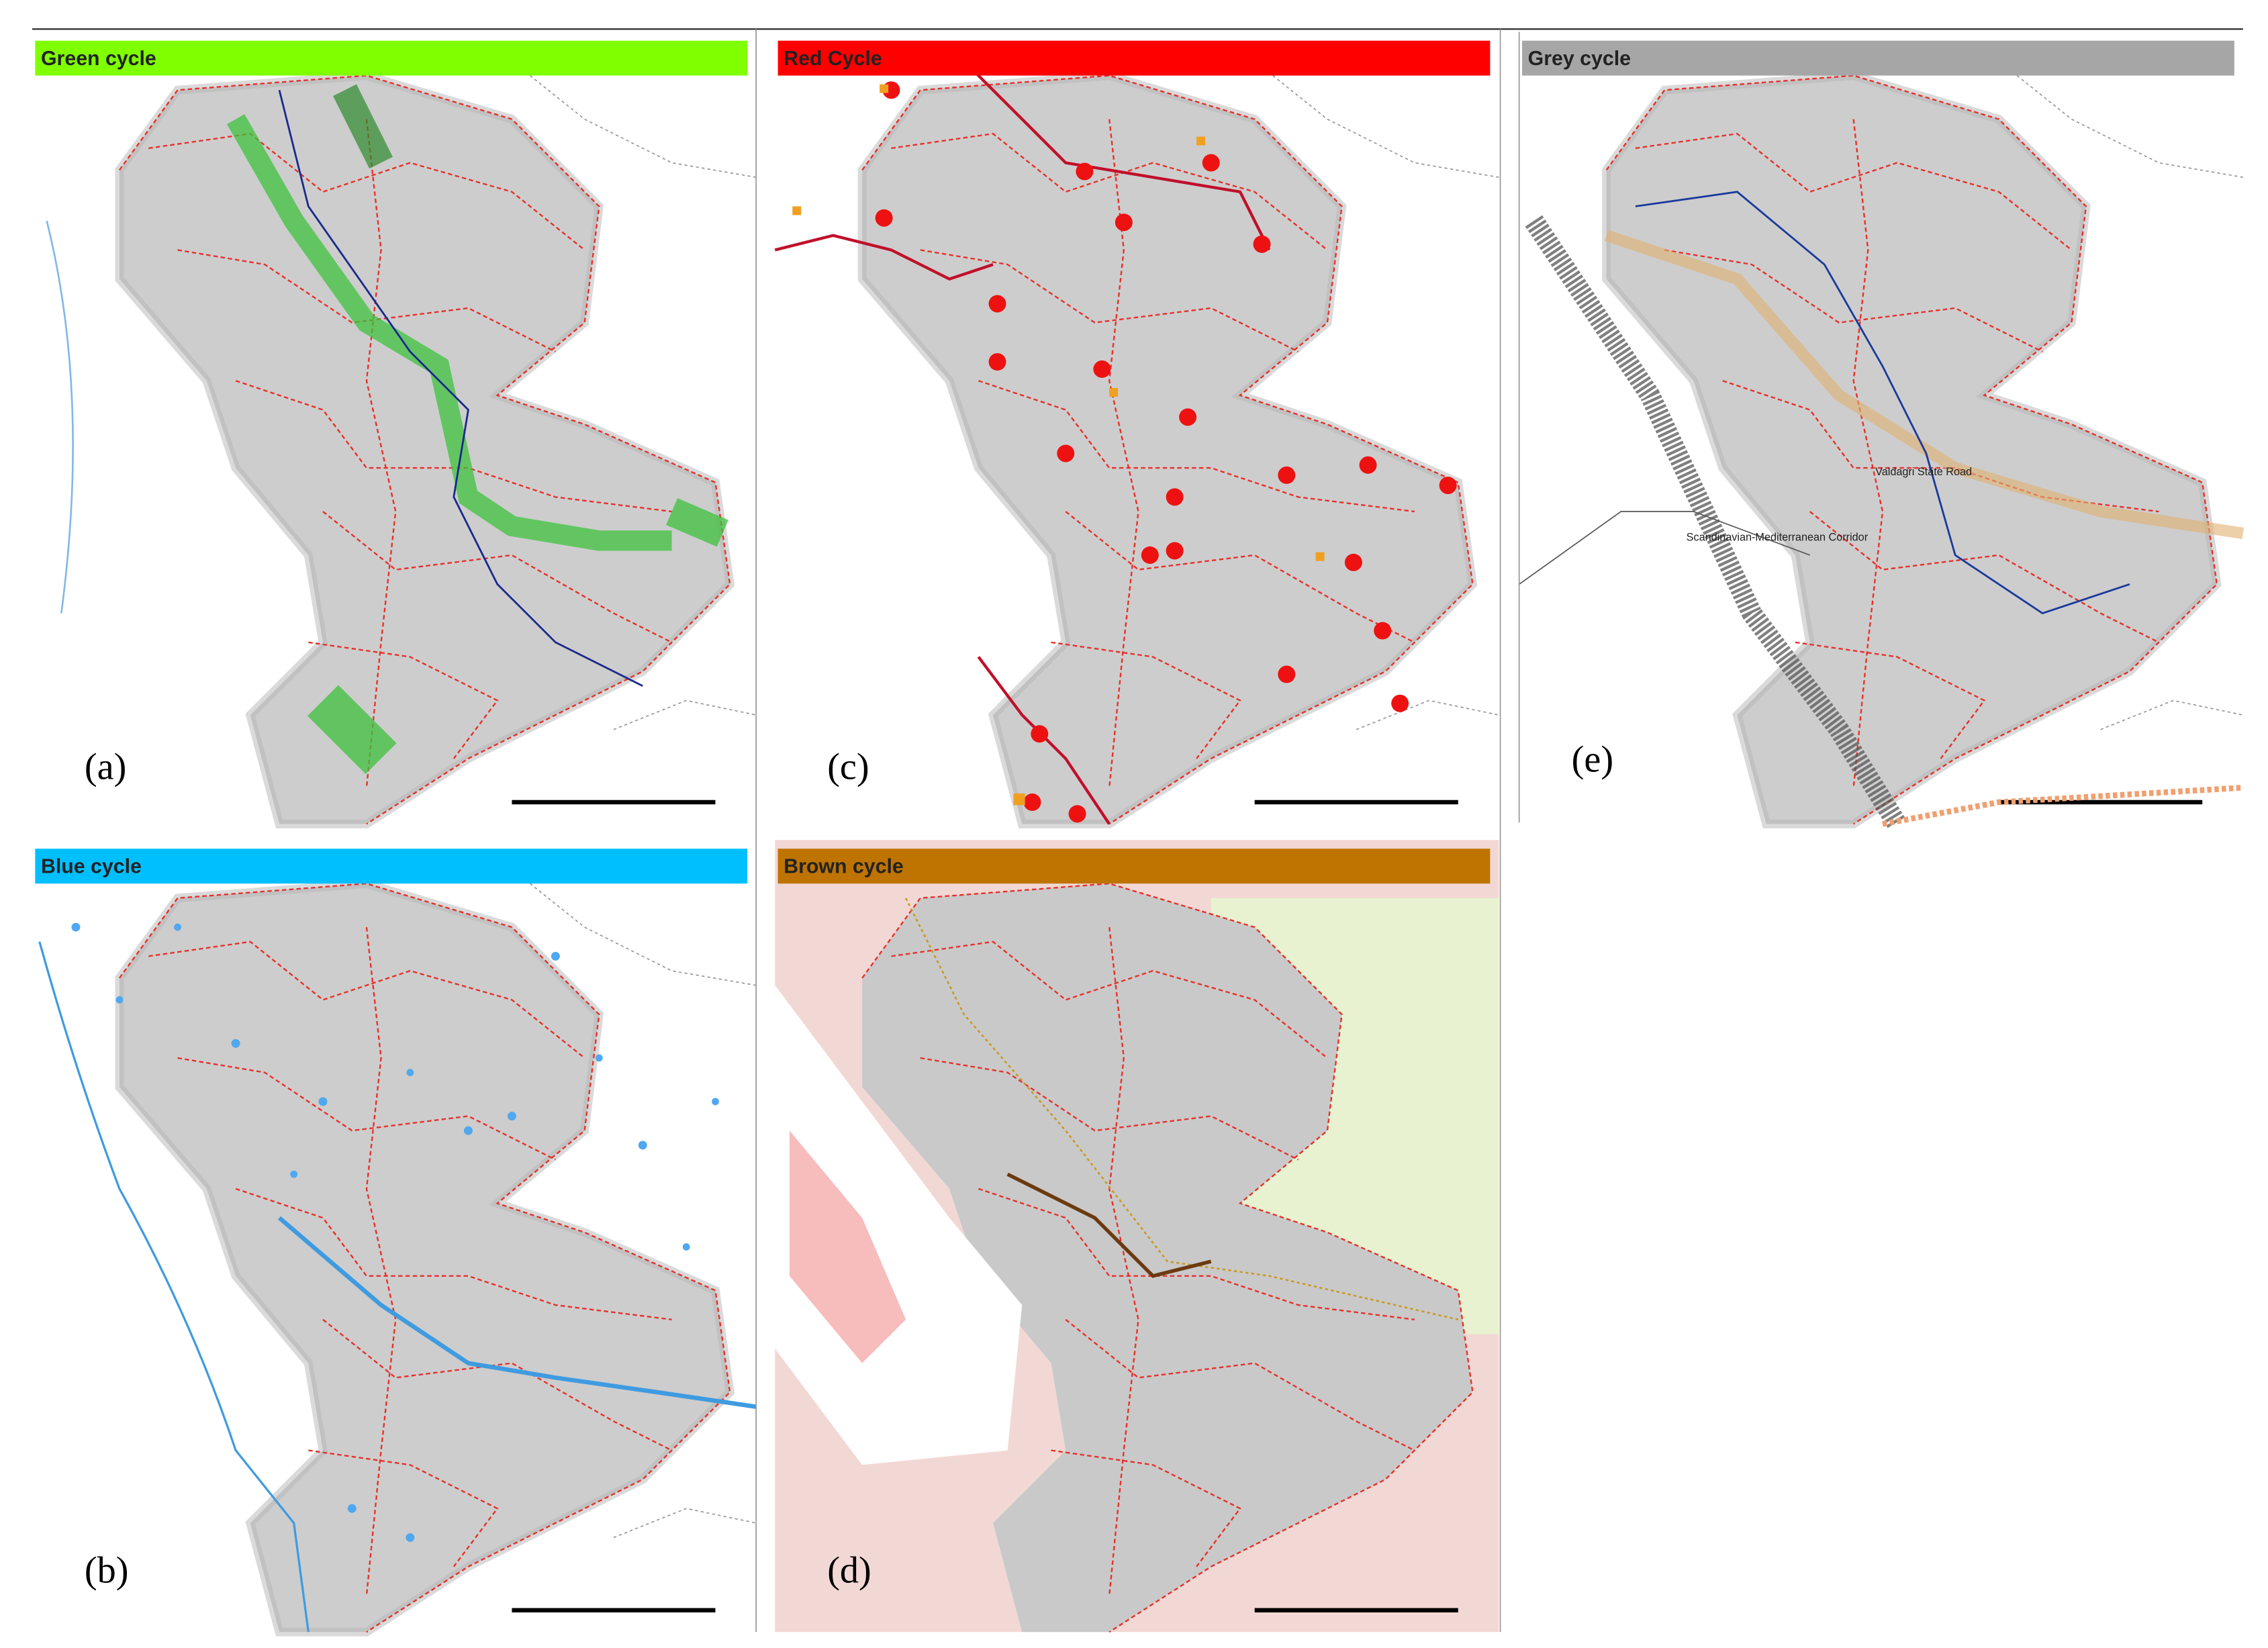 The image size is (2268, 1648). Describe the element at coordinates (1778, 537) in the screenshot. I see `map-annotation: Scandinavian-Mediterranean Corridor` at that location.